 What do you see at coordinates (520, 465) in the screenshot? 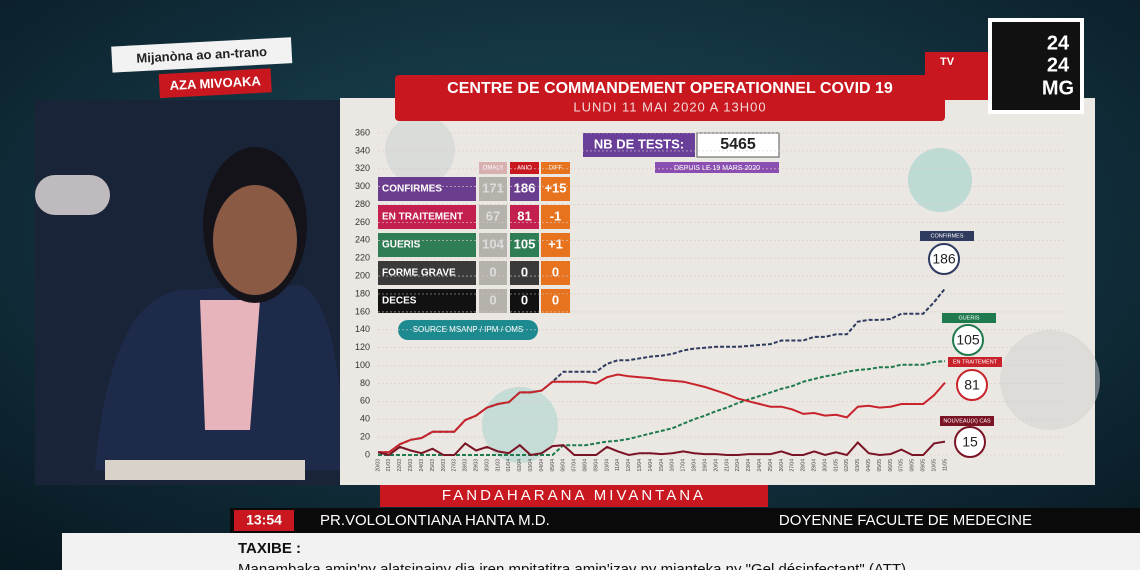
I see `x-tick-label: 02/04` at bounding box center [520, 465].